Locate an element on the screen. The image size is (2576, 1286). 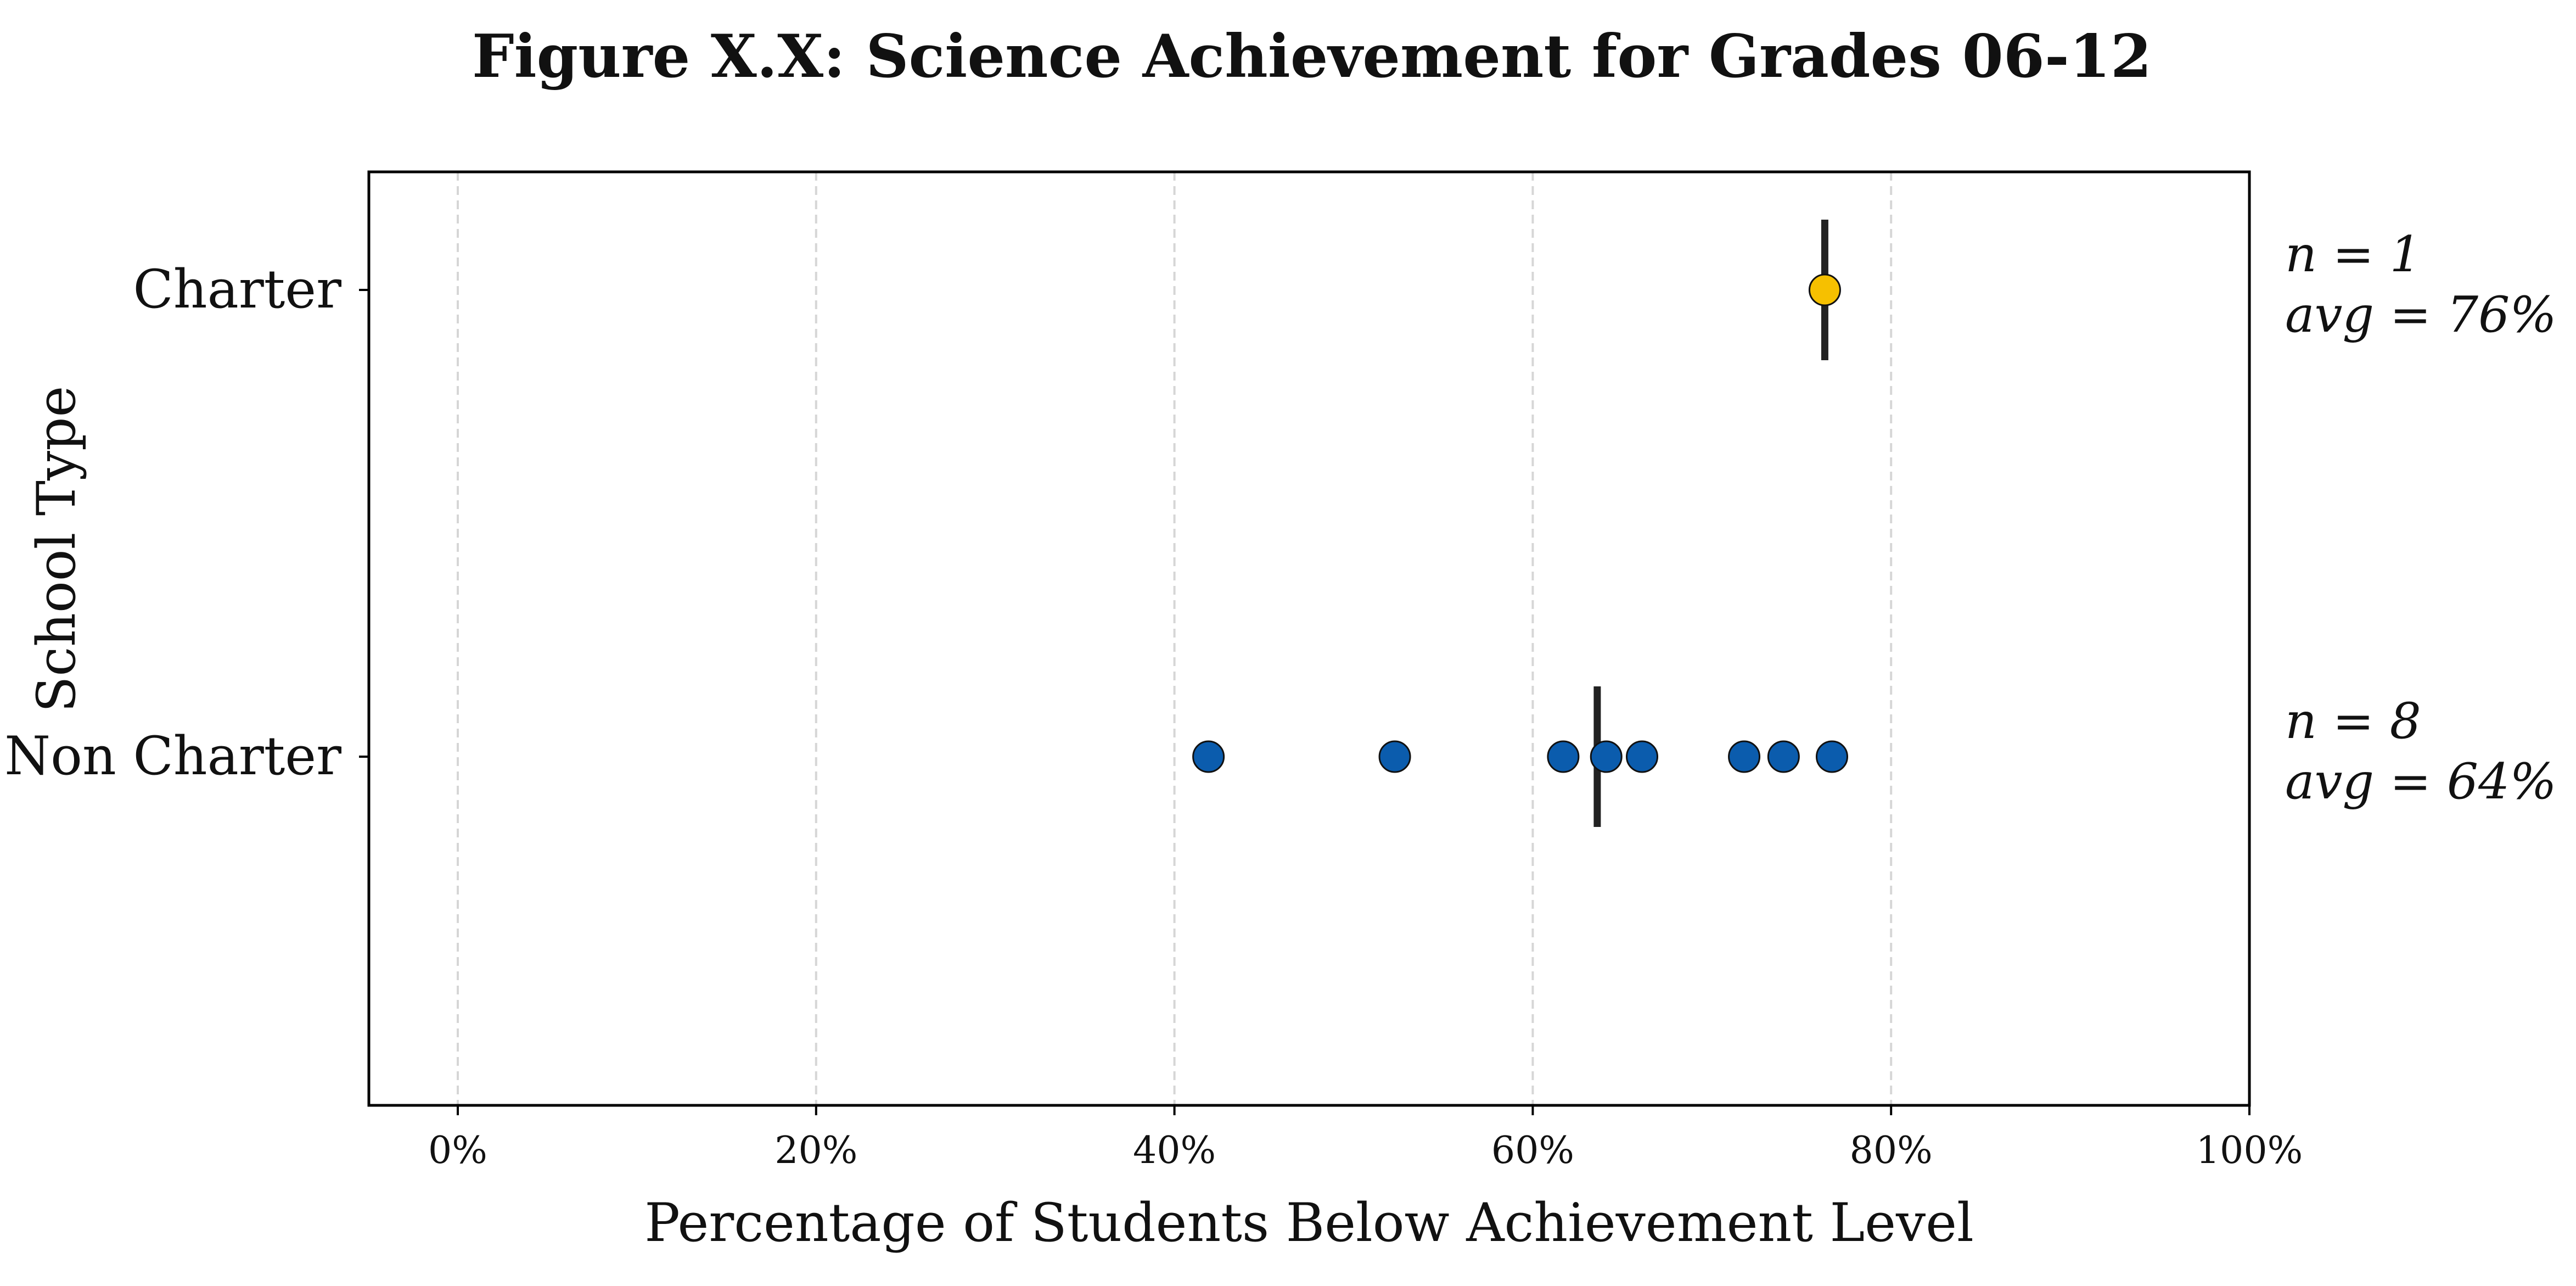
average-annotation: avg = 76% is located at coordinates (2421, 315).